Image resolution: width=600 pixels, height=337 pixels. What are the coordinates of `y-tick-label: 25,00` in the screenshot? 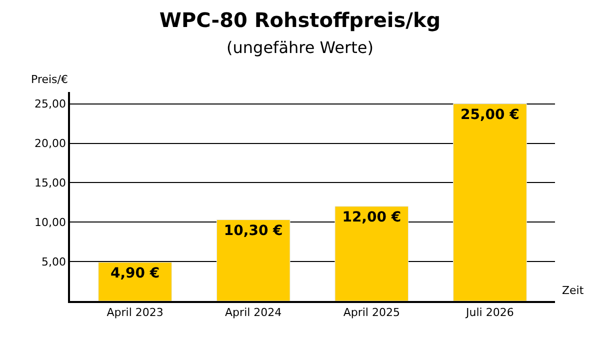 It's located at (50, 104).